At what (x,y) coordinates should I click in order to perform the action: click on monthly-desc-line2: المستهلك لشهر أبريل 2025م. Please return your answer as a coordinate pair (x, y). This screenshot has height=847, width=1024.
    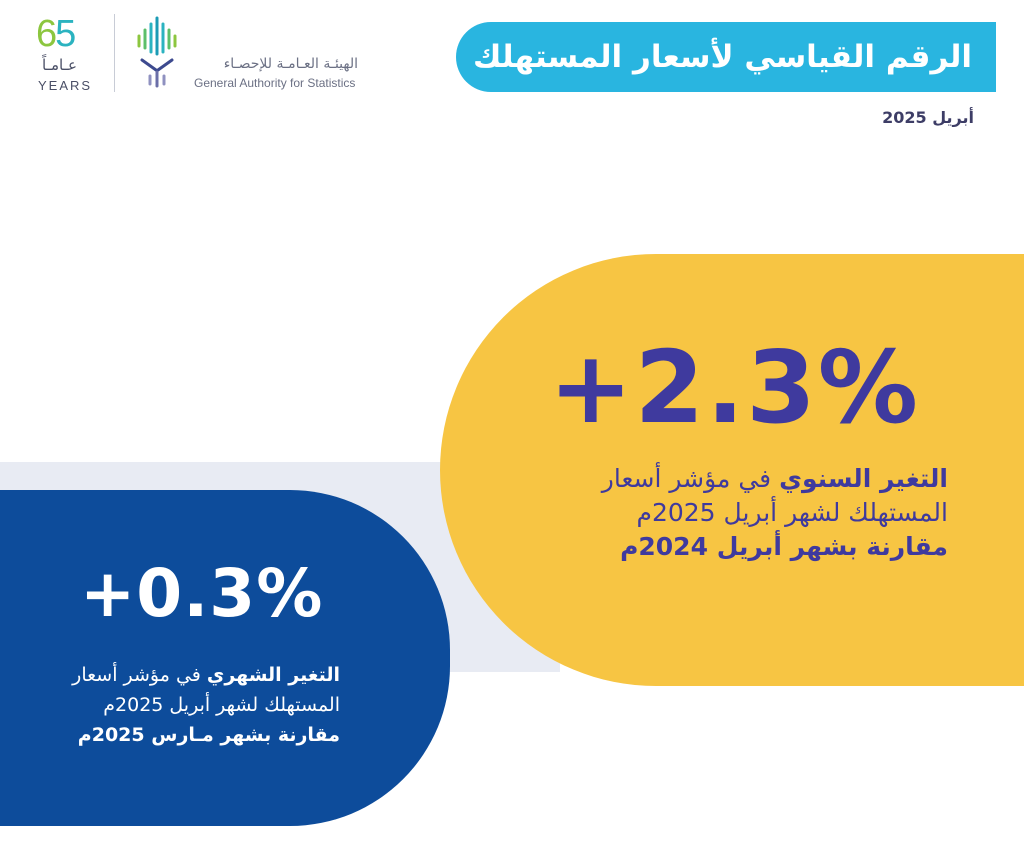
    Looking at the image, I should click on (221, 705).